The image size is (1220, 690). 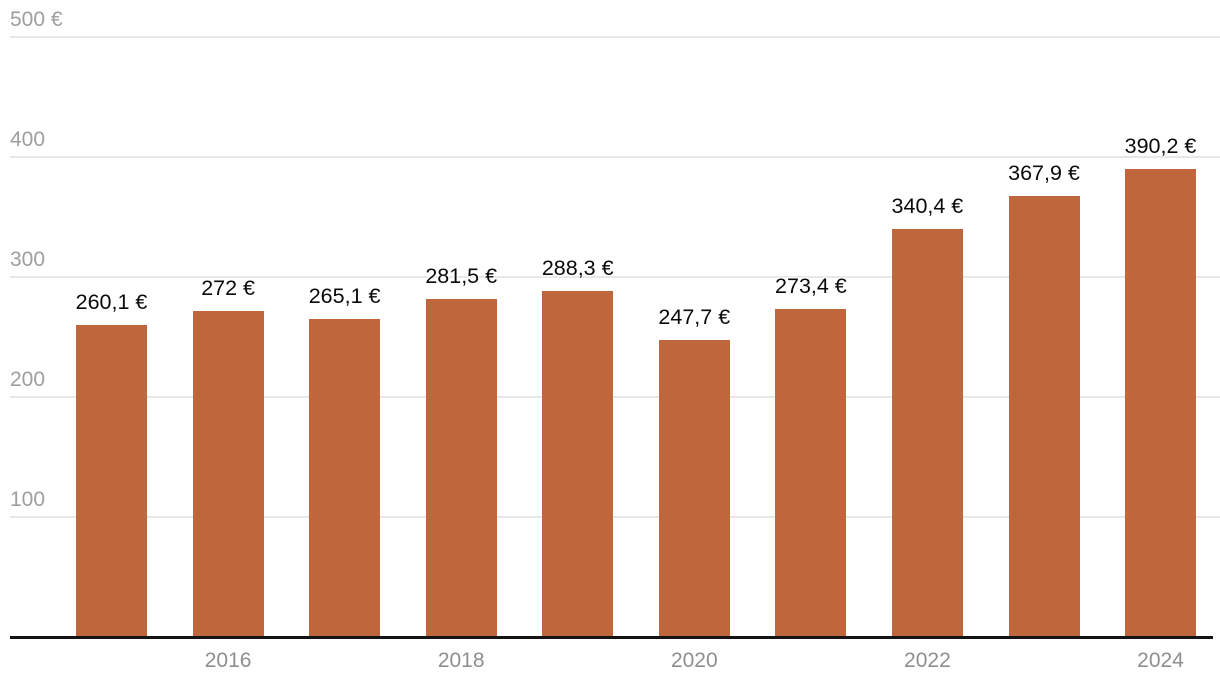 What do you see at coordinates (461, 468) in the screenshot?
I see `bar-2018` at bounding box center [461, 468].